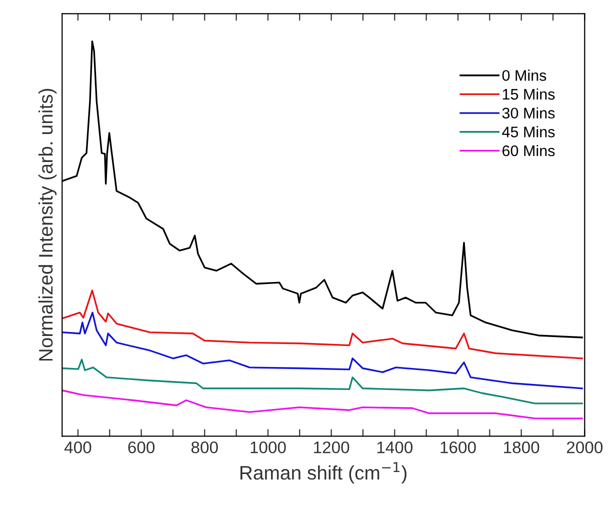  Describe the element at coordinates (268, 447) in the screenshot. I see `x-tick-label: 1000` at that location.